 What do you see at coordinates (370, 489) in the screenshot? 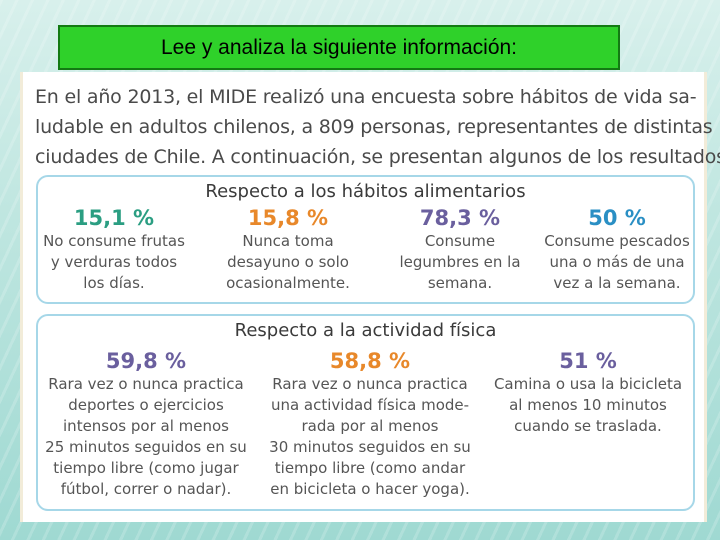
I see `desc-line: en bicicleta o hacer yoga).` at bounding box center [370, 489].